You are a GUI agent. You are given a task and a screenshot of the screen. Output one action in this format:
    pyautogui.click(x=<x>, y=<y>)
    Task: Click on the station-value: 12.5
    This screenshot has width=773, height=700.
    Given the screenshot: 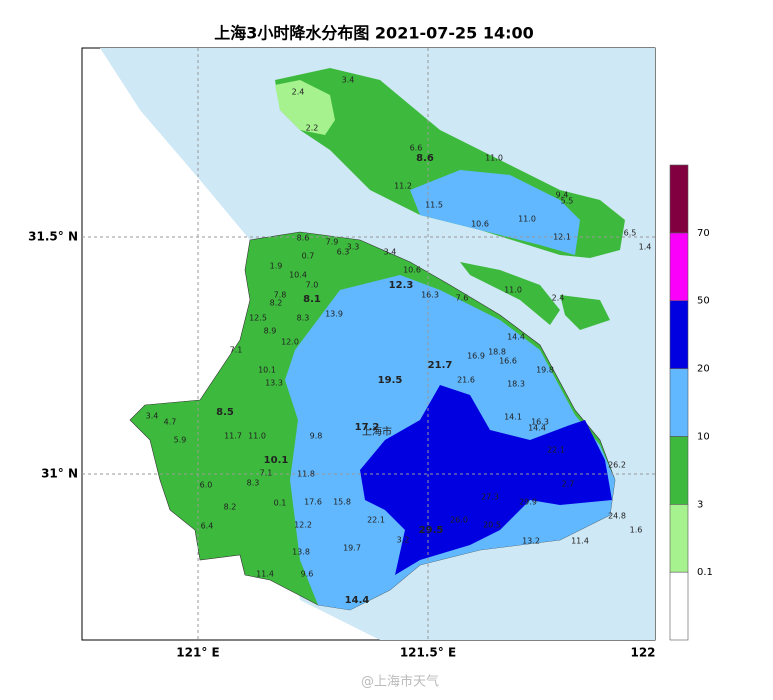 What is the action you would take?
    pyautogui.click(x=258, y=318)
    